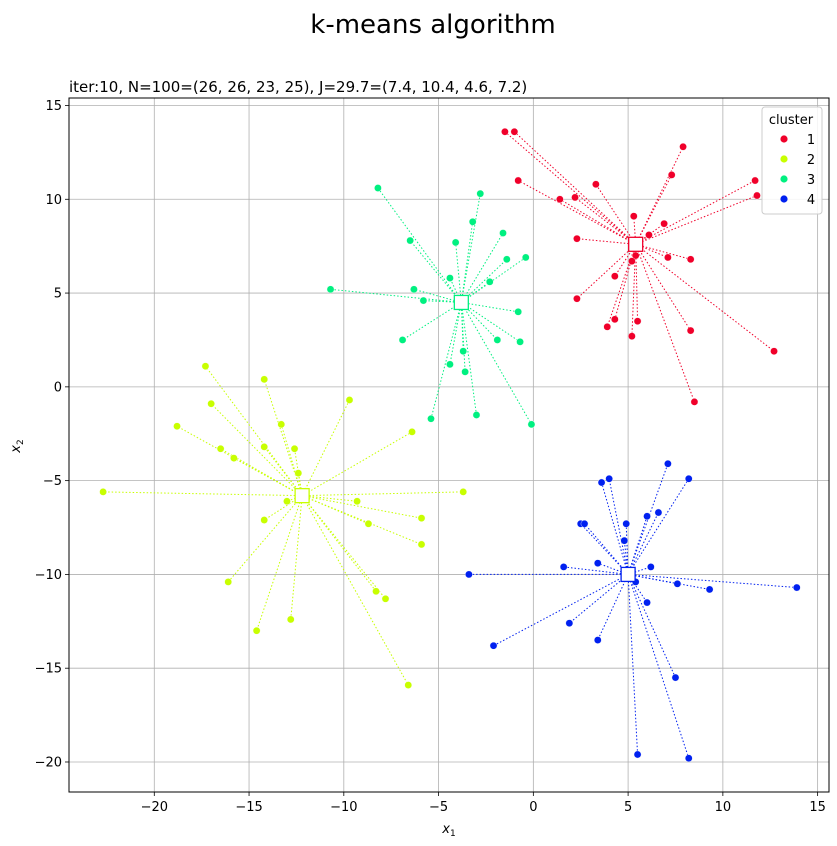 This screenshot has height=846, width=837. I want to click on x-tick-label: −10, so click(343, 807).